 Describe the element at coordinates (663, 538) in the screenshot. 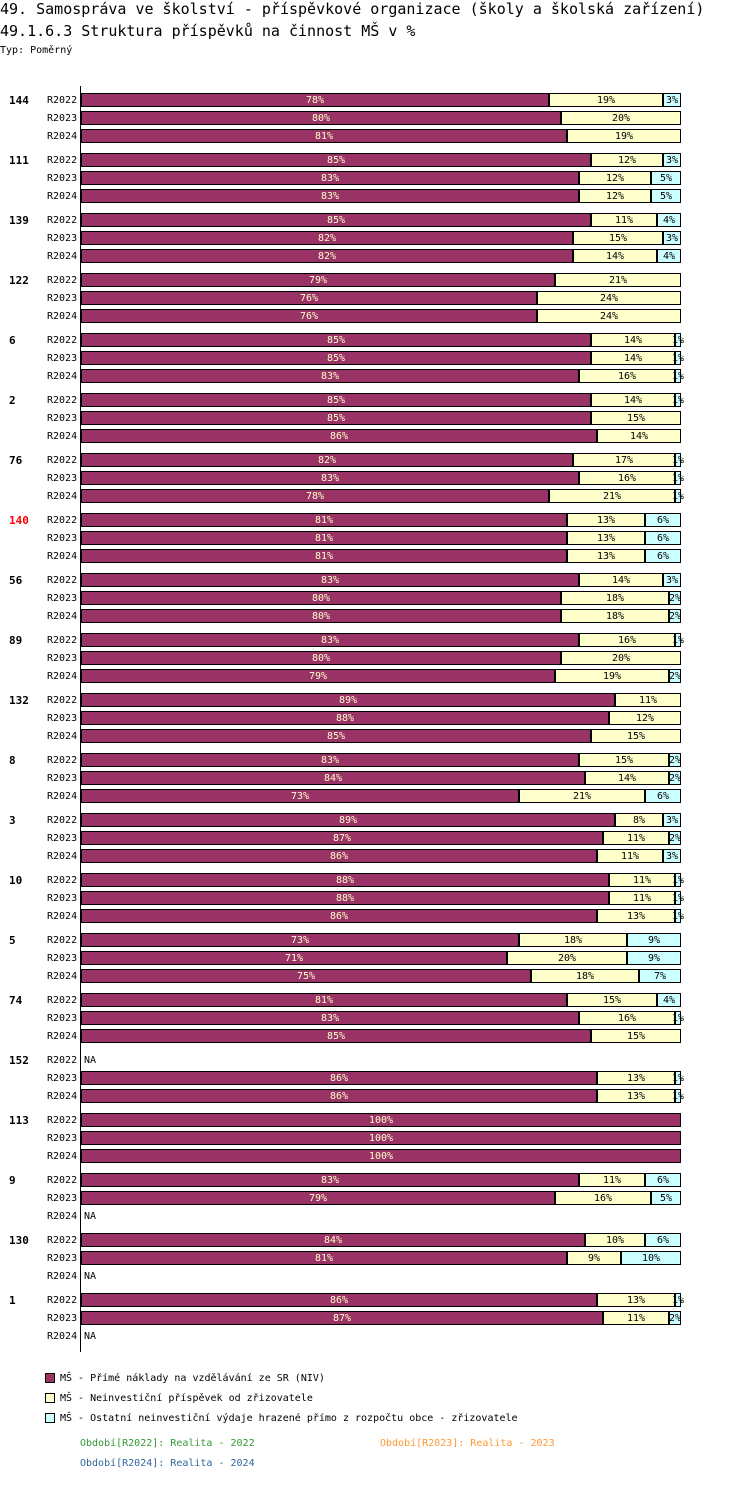

I see `data-label: 6%` at that location.